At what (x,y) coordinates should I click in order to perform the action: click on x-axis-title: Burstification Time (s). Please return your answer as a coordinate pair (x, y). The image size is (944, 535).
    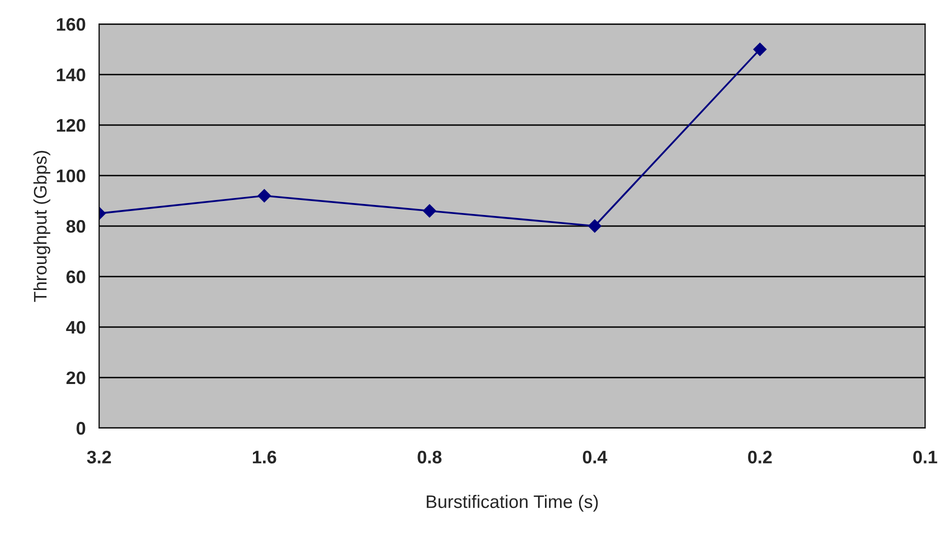
    Looking at the image, I should click on (512, 503).